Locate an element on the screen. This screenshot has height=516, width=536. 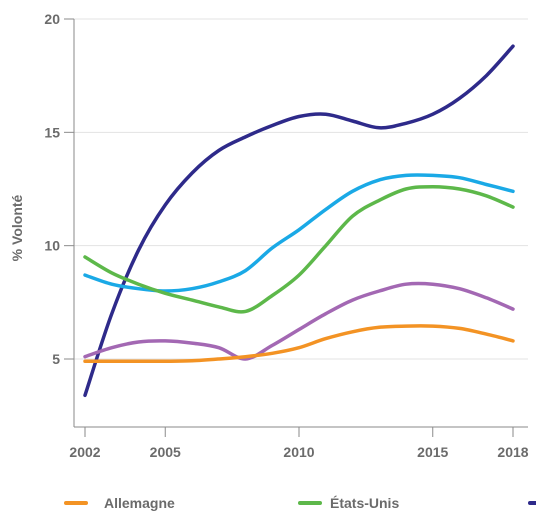
x-tick-label-2018: 2018 is located at coordinates (512, 452).